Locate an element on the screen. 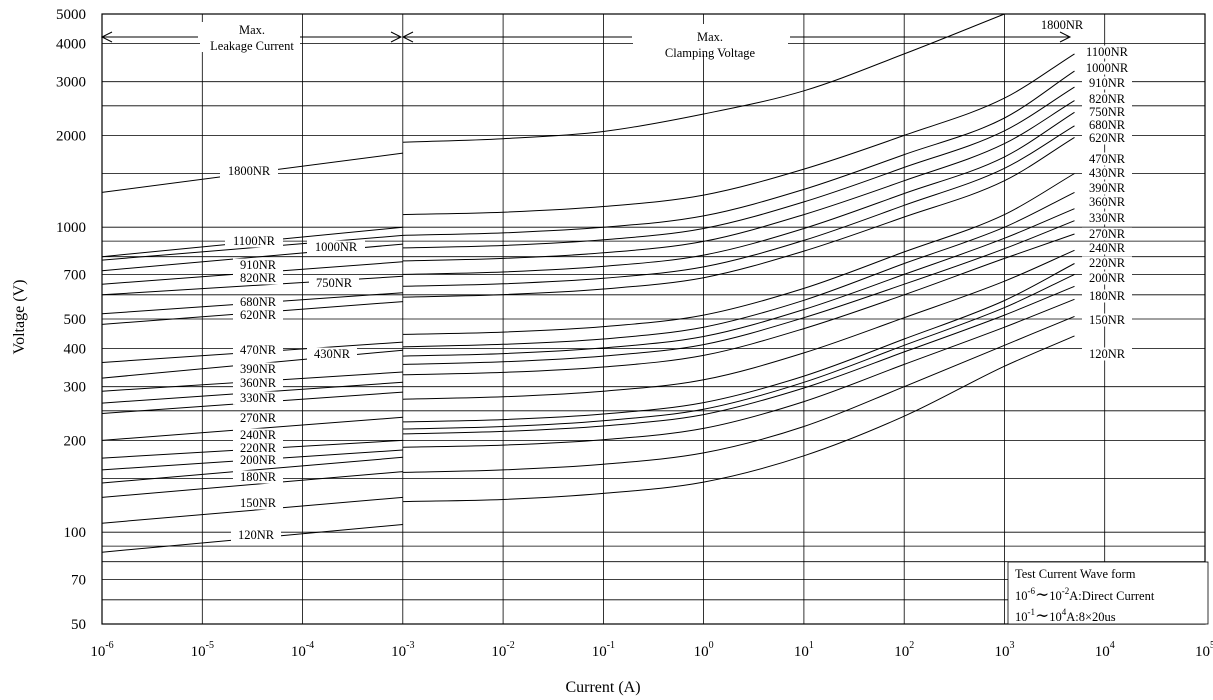 Image resolution: width=1213 pixels, height=700 pixels. curve-label-240NR-left: 240NR is located at coordinates (258, 435).